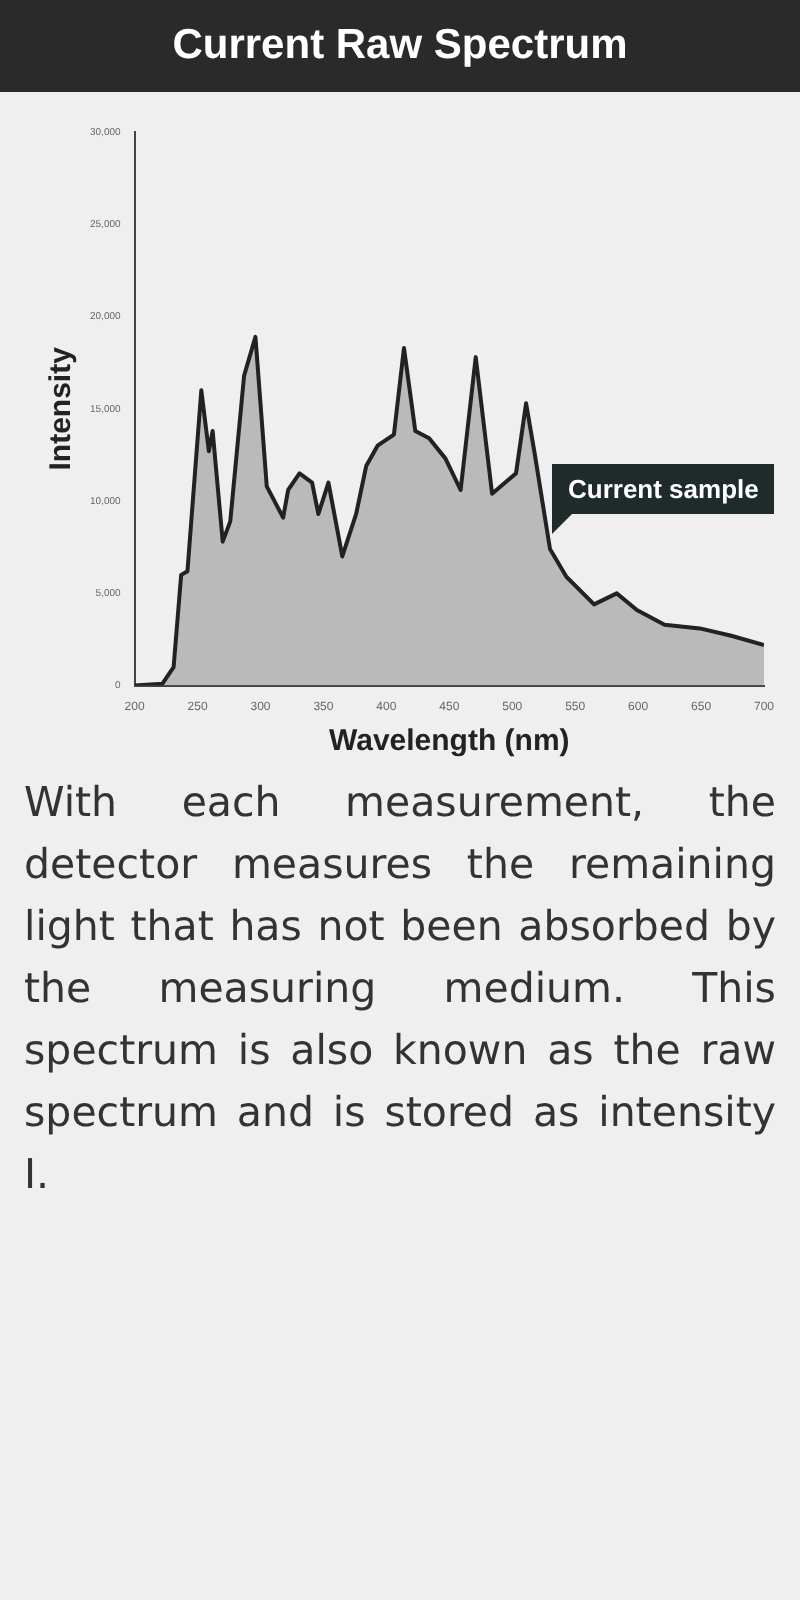 Image resolution: width=800 pixels, height=1600 pixels. I want to click on y-axis-title: Intensity, so click(61, 408).